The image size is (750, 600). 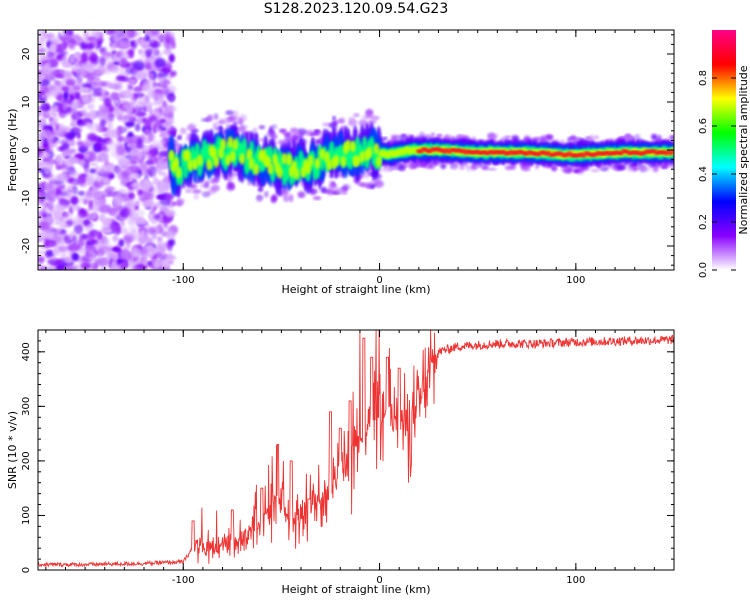 What do you see at coordinates (26, 54) in the screenshot?
I see `heatmap-y-tick-label: 20` at bounding box center [26, 54].